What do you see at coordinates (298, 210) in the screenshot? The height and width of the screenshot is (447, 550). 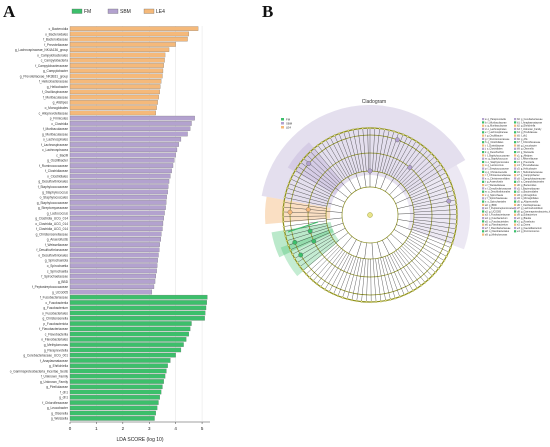 I see `sector-le4` at bounding box center [298, 210].